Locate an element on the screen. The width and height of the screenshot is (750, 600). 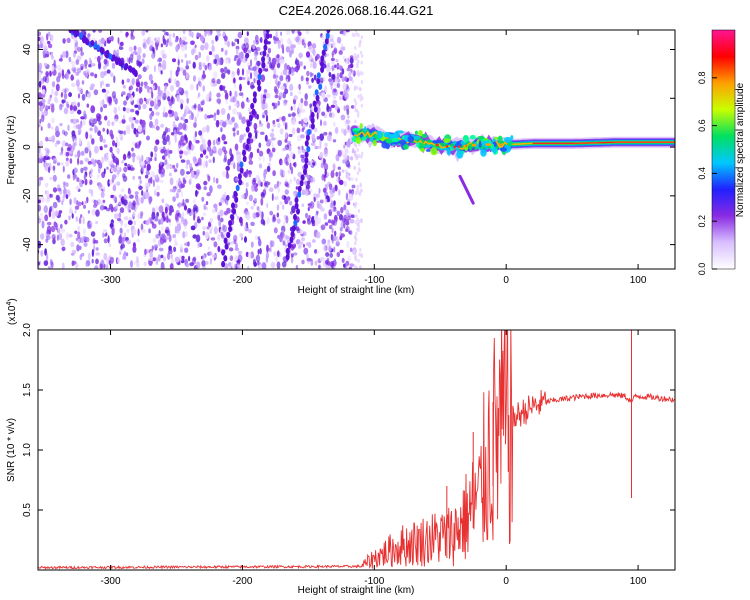
spectrogram-y-label: Frequency (Hz) is located at coordinates (11, 150).